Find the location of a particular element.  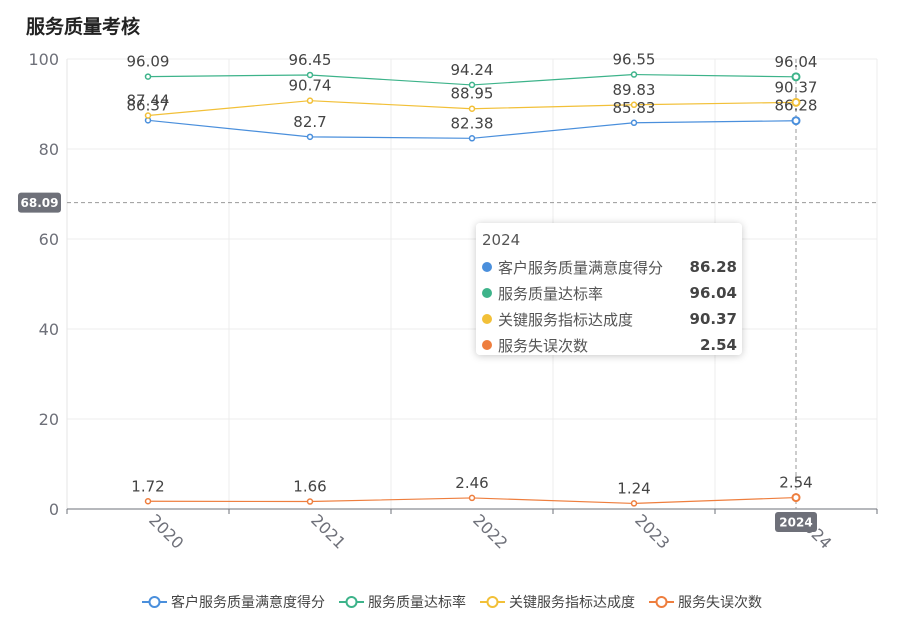

data-label: 90.74 is located at coordinates (310, 86).